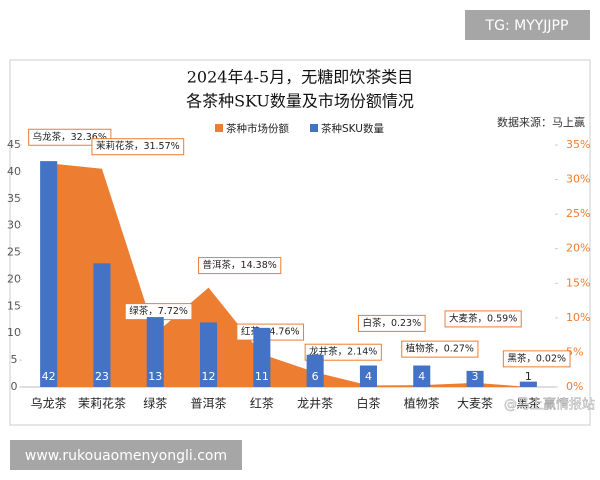 The height and width of the screenshot is (480, 600). Describe the element at coordinates (14, 171) in the screenshot. I see `y-tick-label: 40` at that location.